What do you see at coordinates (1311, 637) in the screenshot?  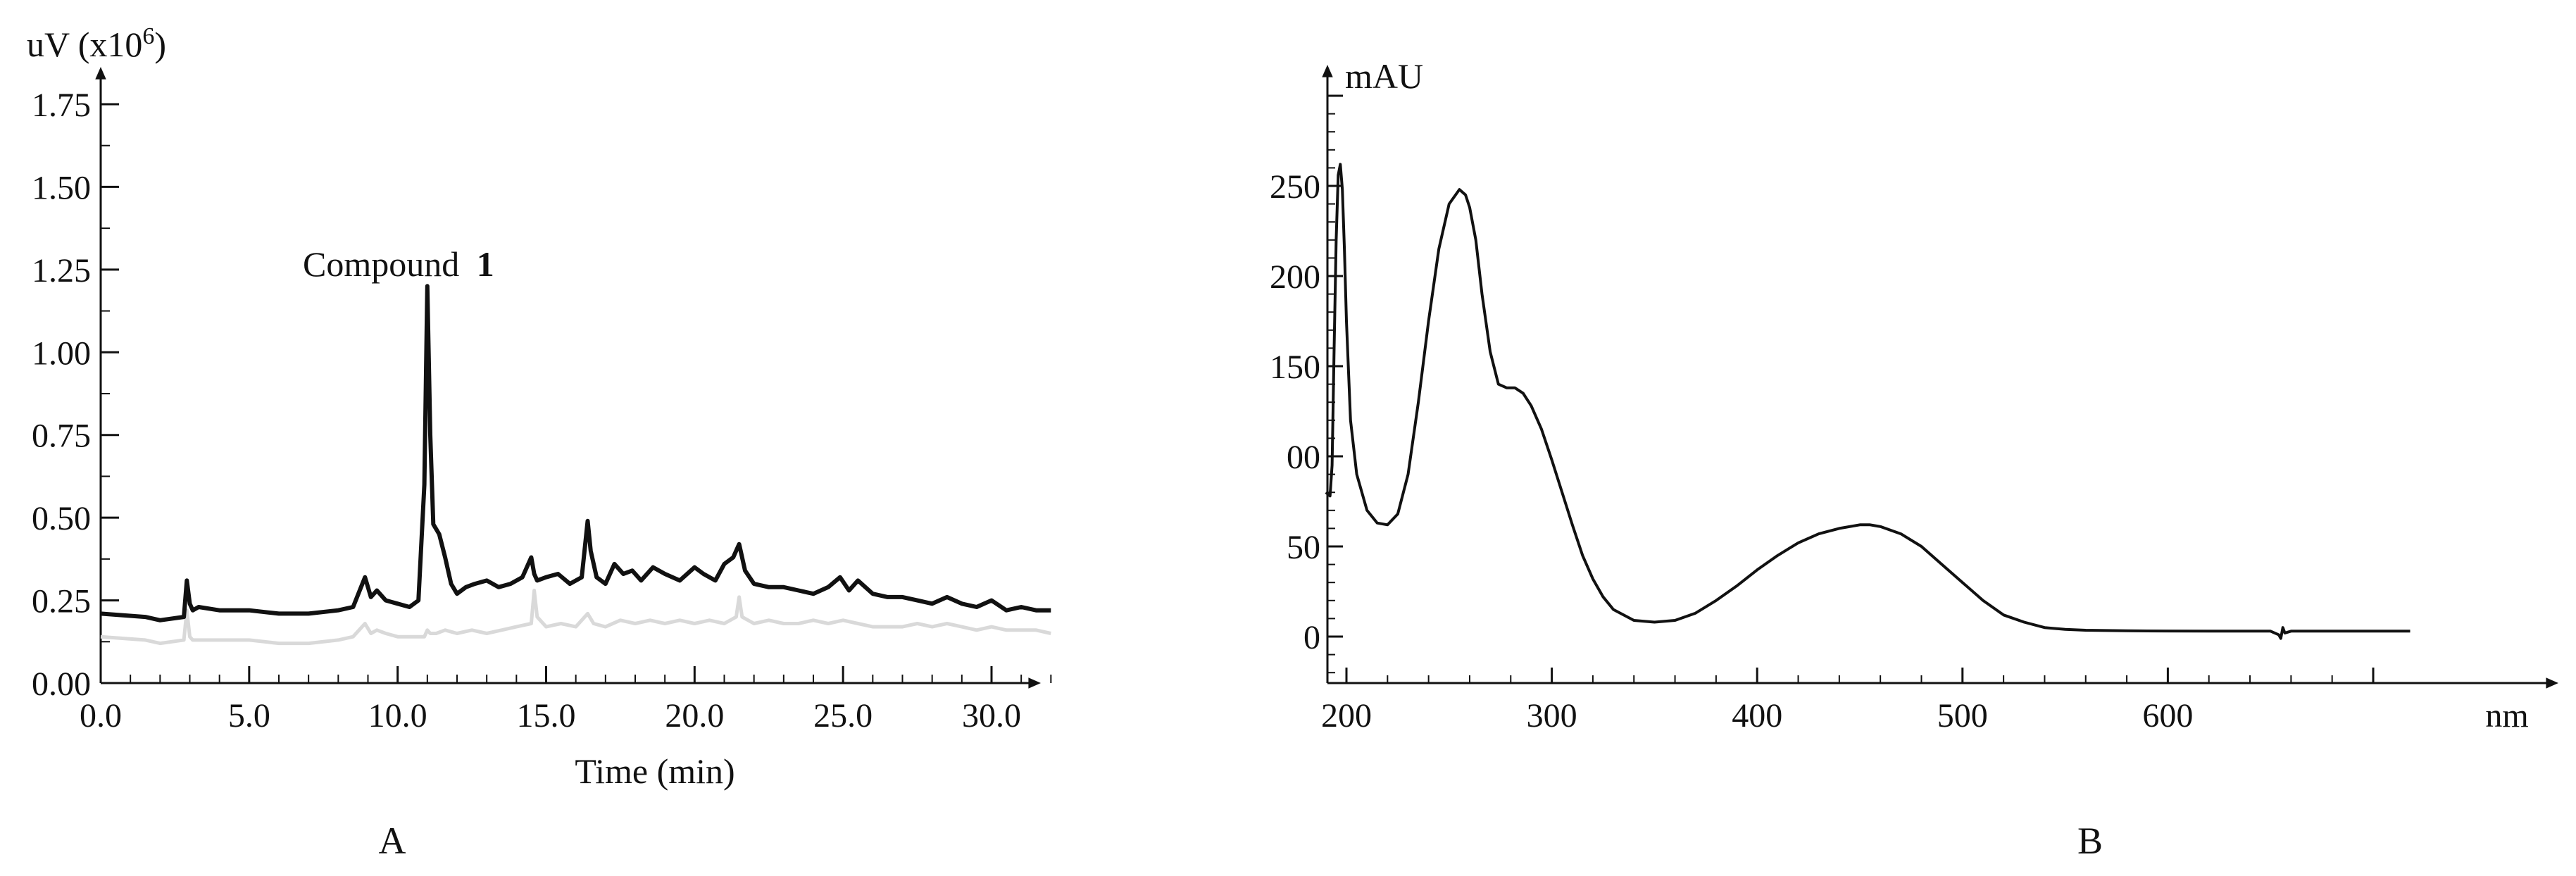 I see `y-tick-label: 0` at bounding box center [1311, 637].